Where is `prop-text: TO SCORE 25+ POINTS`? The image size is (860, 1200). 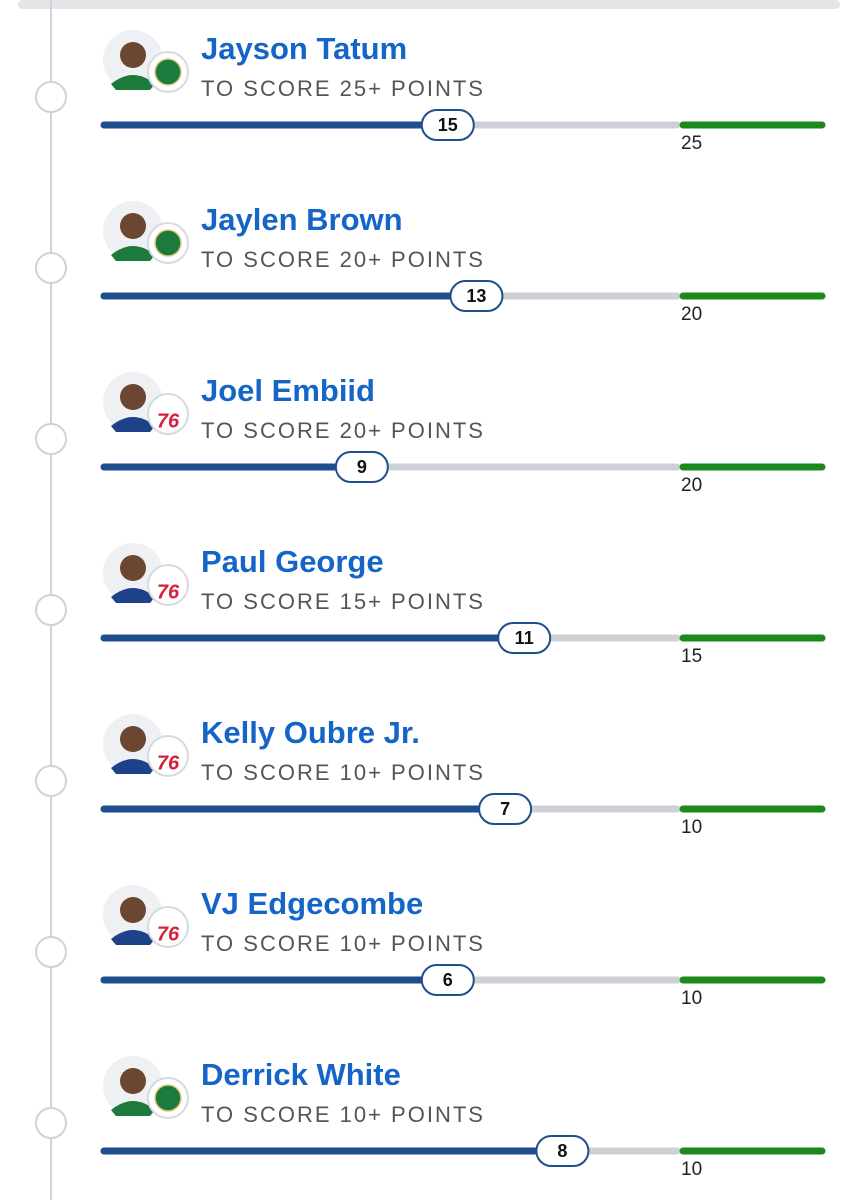 prop-text: TO SCORE 25+ POINTS is located at coordinates (343, 88).